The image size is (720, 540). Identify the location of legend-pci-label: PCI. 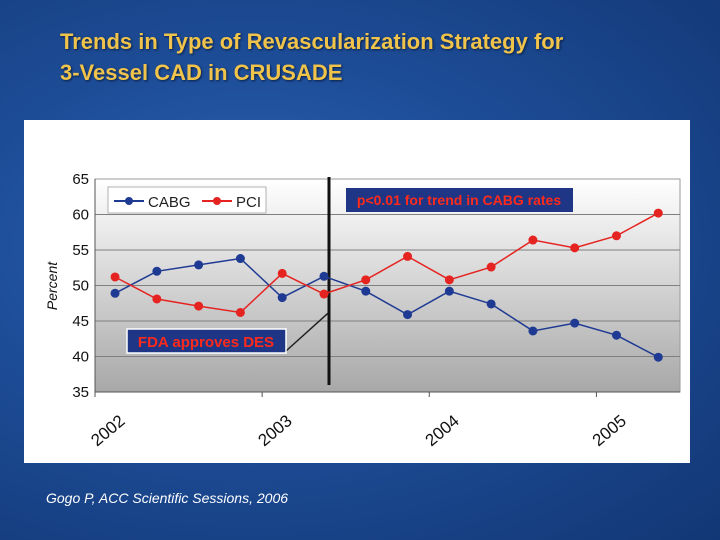
(248, 202).